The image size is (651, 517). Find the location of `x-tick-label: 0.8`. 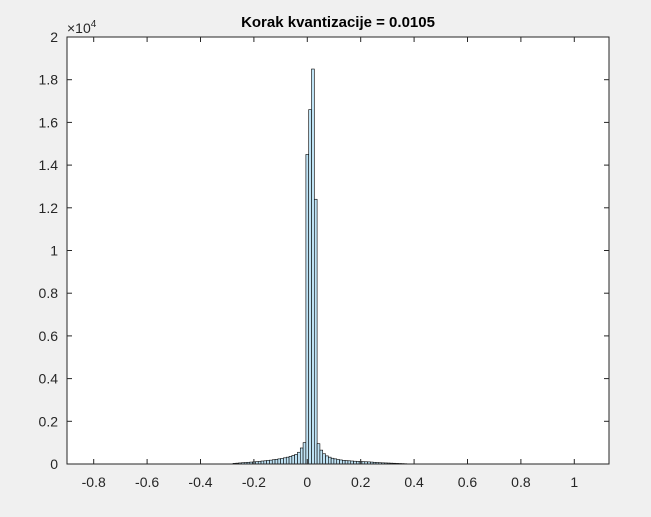

x-tick-label: 0.8 is located at coordinates (521, 482).